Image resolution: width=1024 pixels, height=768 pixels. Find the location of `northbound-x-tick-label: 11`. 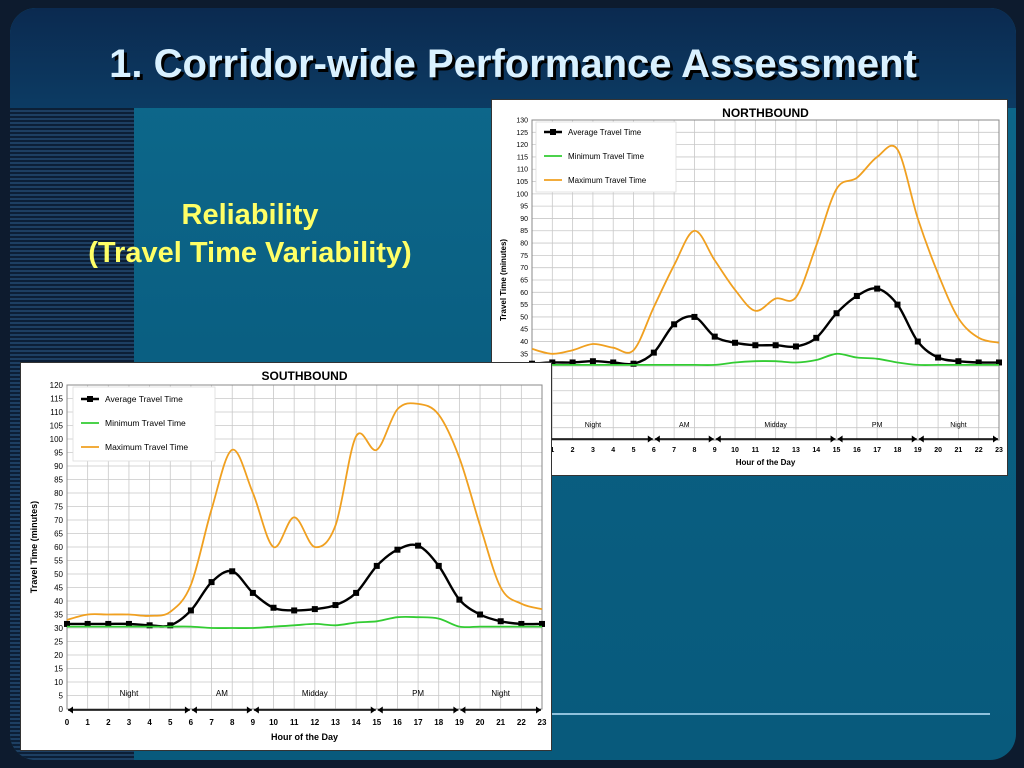

northbound-x-tick-label: 11 is located at coordinates (756, 450).